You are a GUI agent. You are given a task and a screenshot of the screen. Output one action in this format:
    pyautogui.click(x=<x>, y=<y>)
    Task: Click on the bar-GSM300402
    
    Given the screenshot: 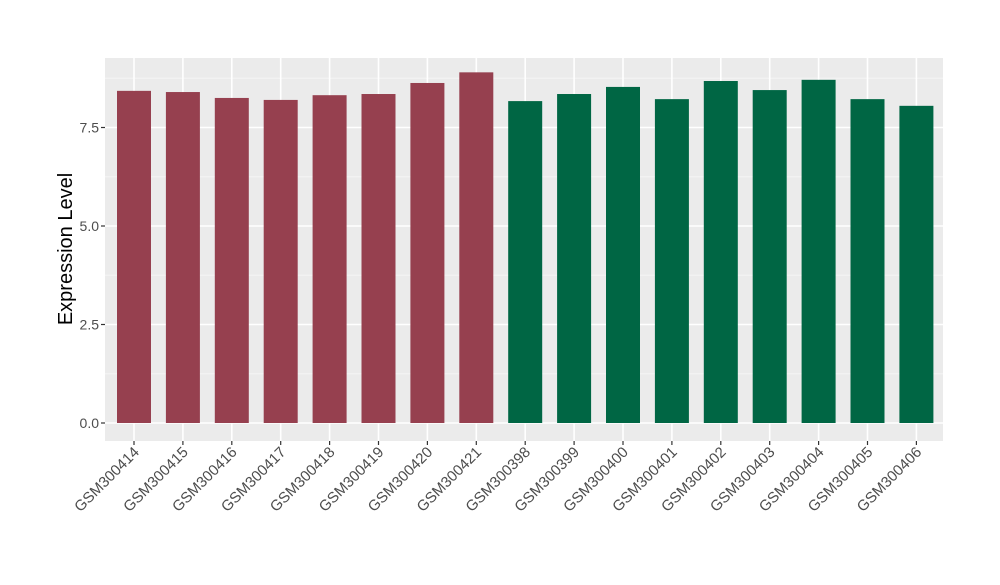 What is the action you would take?
    pyautogui.click(x=720, y=252)
    